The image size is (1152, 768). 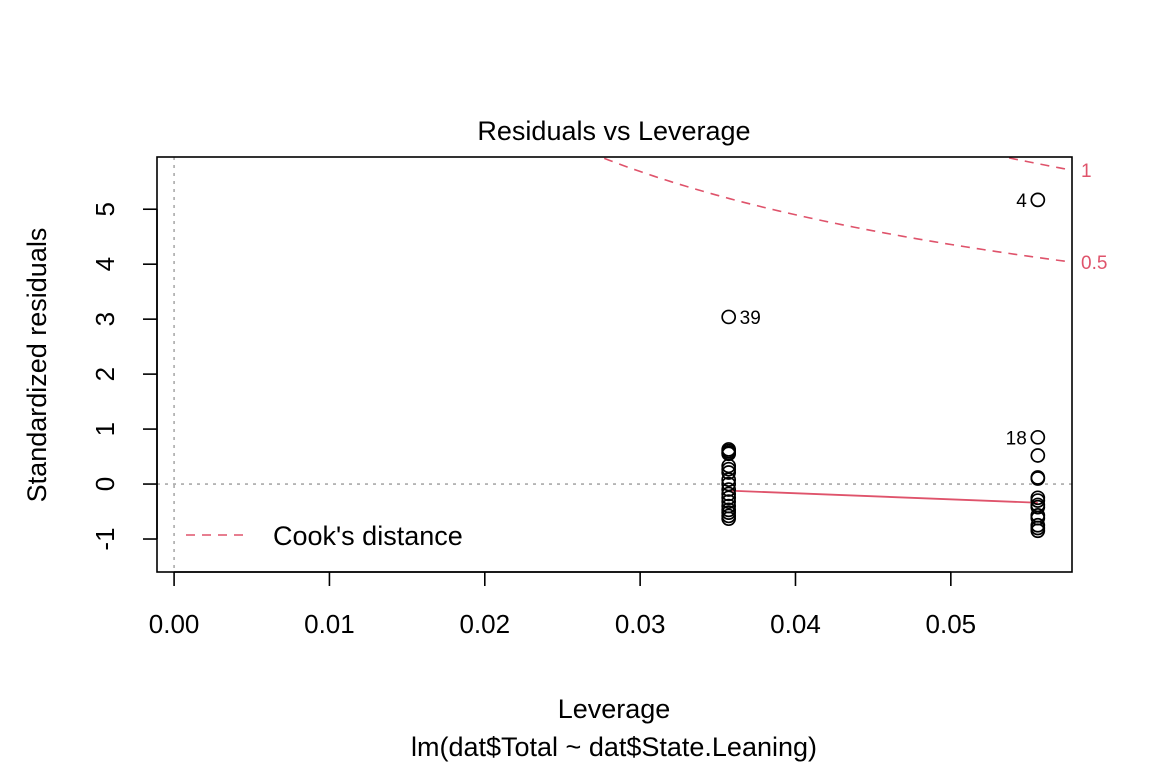 I want to click on x-tick-label: 0.02, so click(x=484, y=624).